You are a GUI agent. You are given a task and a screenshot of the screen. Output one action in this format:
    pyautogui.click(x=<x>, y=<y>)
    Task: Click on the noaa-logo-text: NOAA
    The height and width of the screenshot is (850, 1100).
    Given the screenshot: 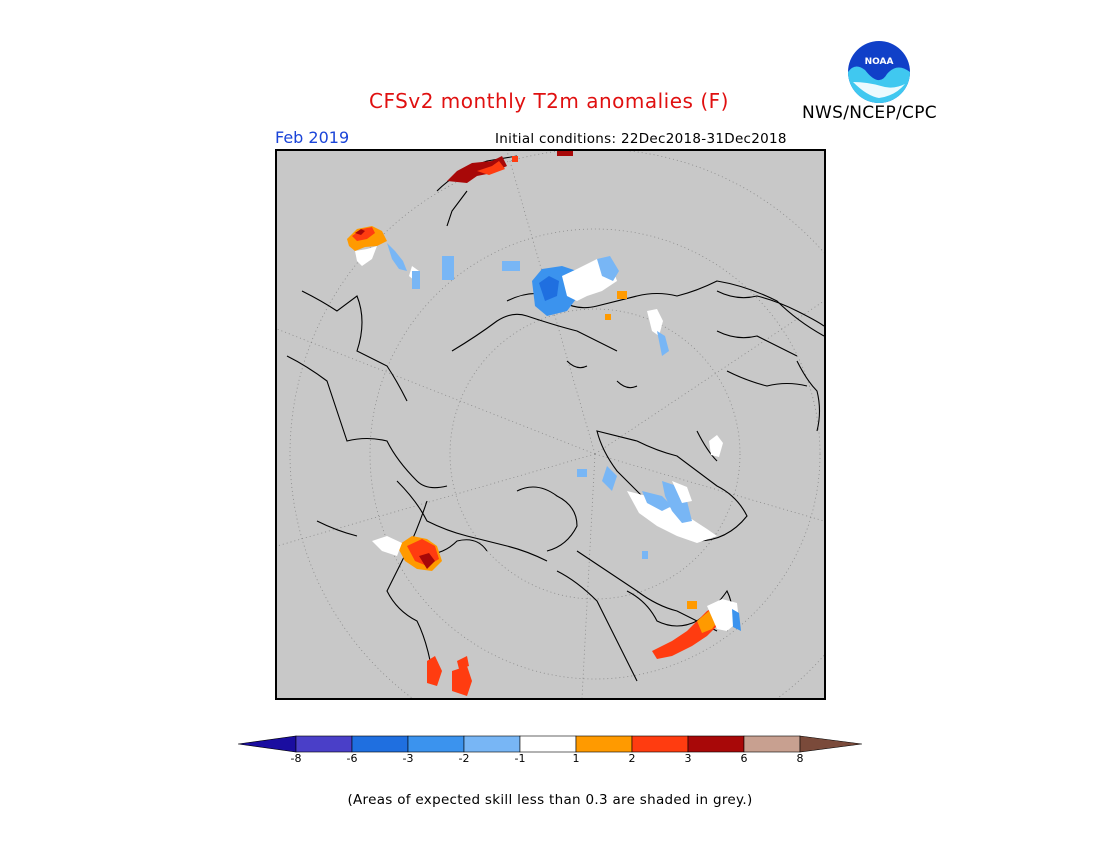 What is the action you would take?
    pyautogui.click(x=879, y=62)
    